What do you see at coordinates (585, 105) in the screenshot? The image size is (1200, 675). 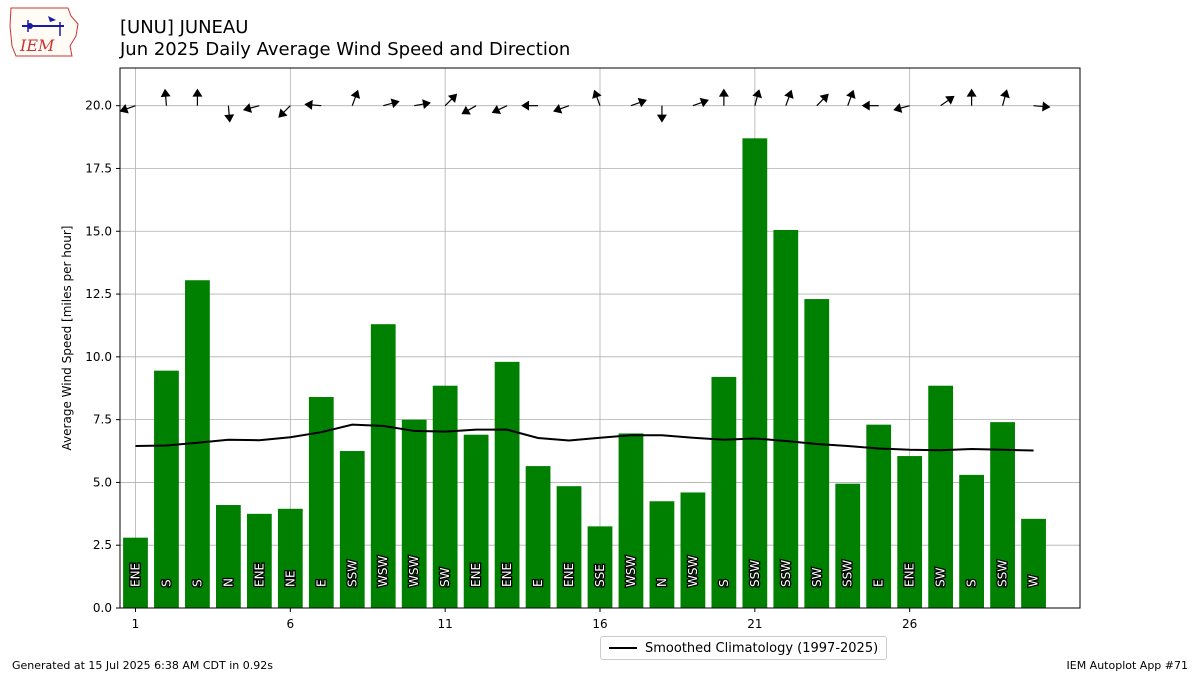 I see `wind-arrows` at bounding box center [585, 105].